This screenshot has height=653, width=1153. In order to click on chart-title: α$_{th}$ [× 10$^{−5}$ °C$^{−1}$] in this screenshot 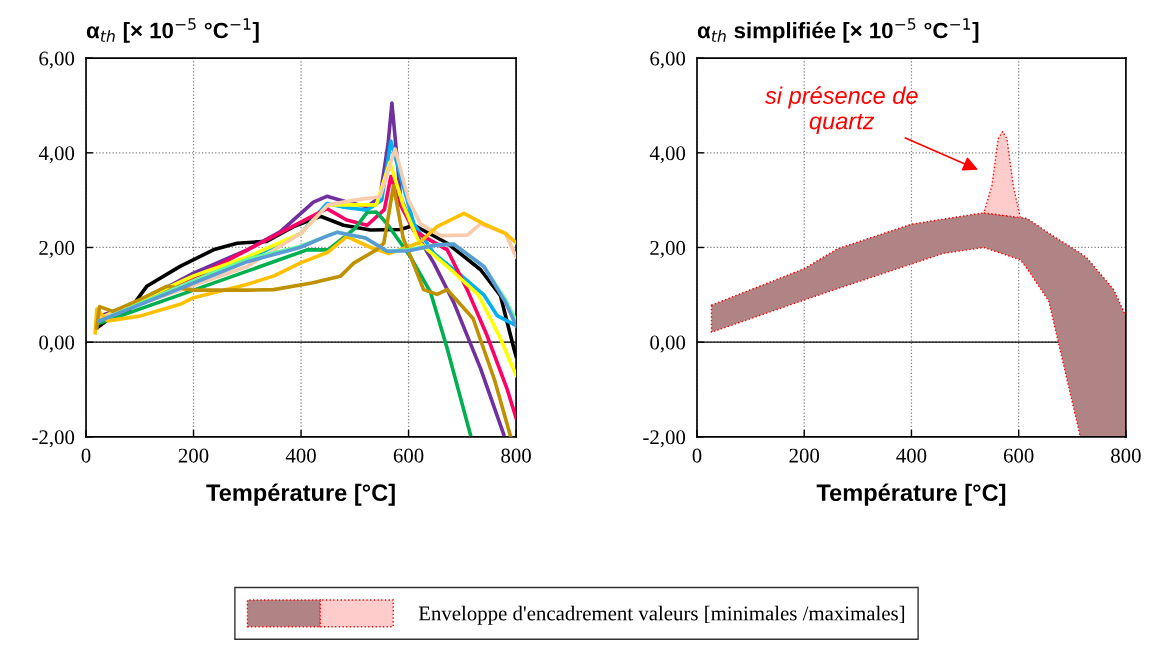, I will do `click(172, 30)`.